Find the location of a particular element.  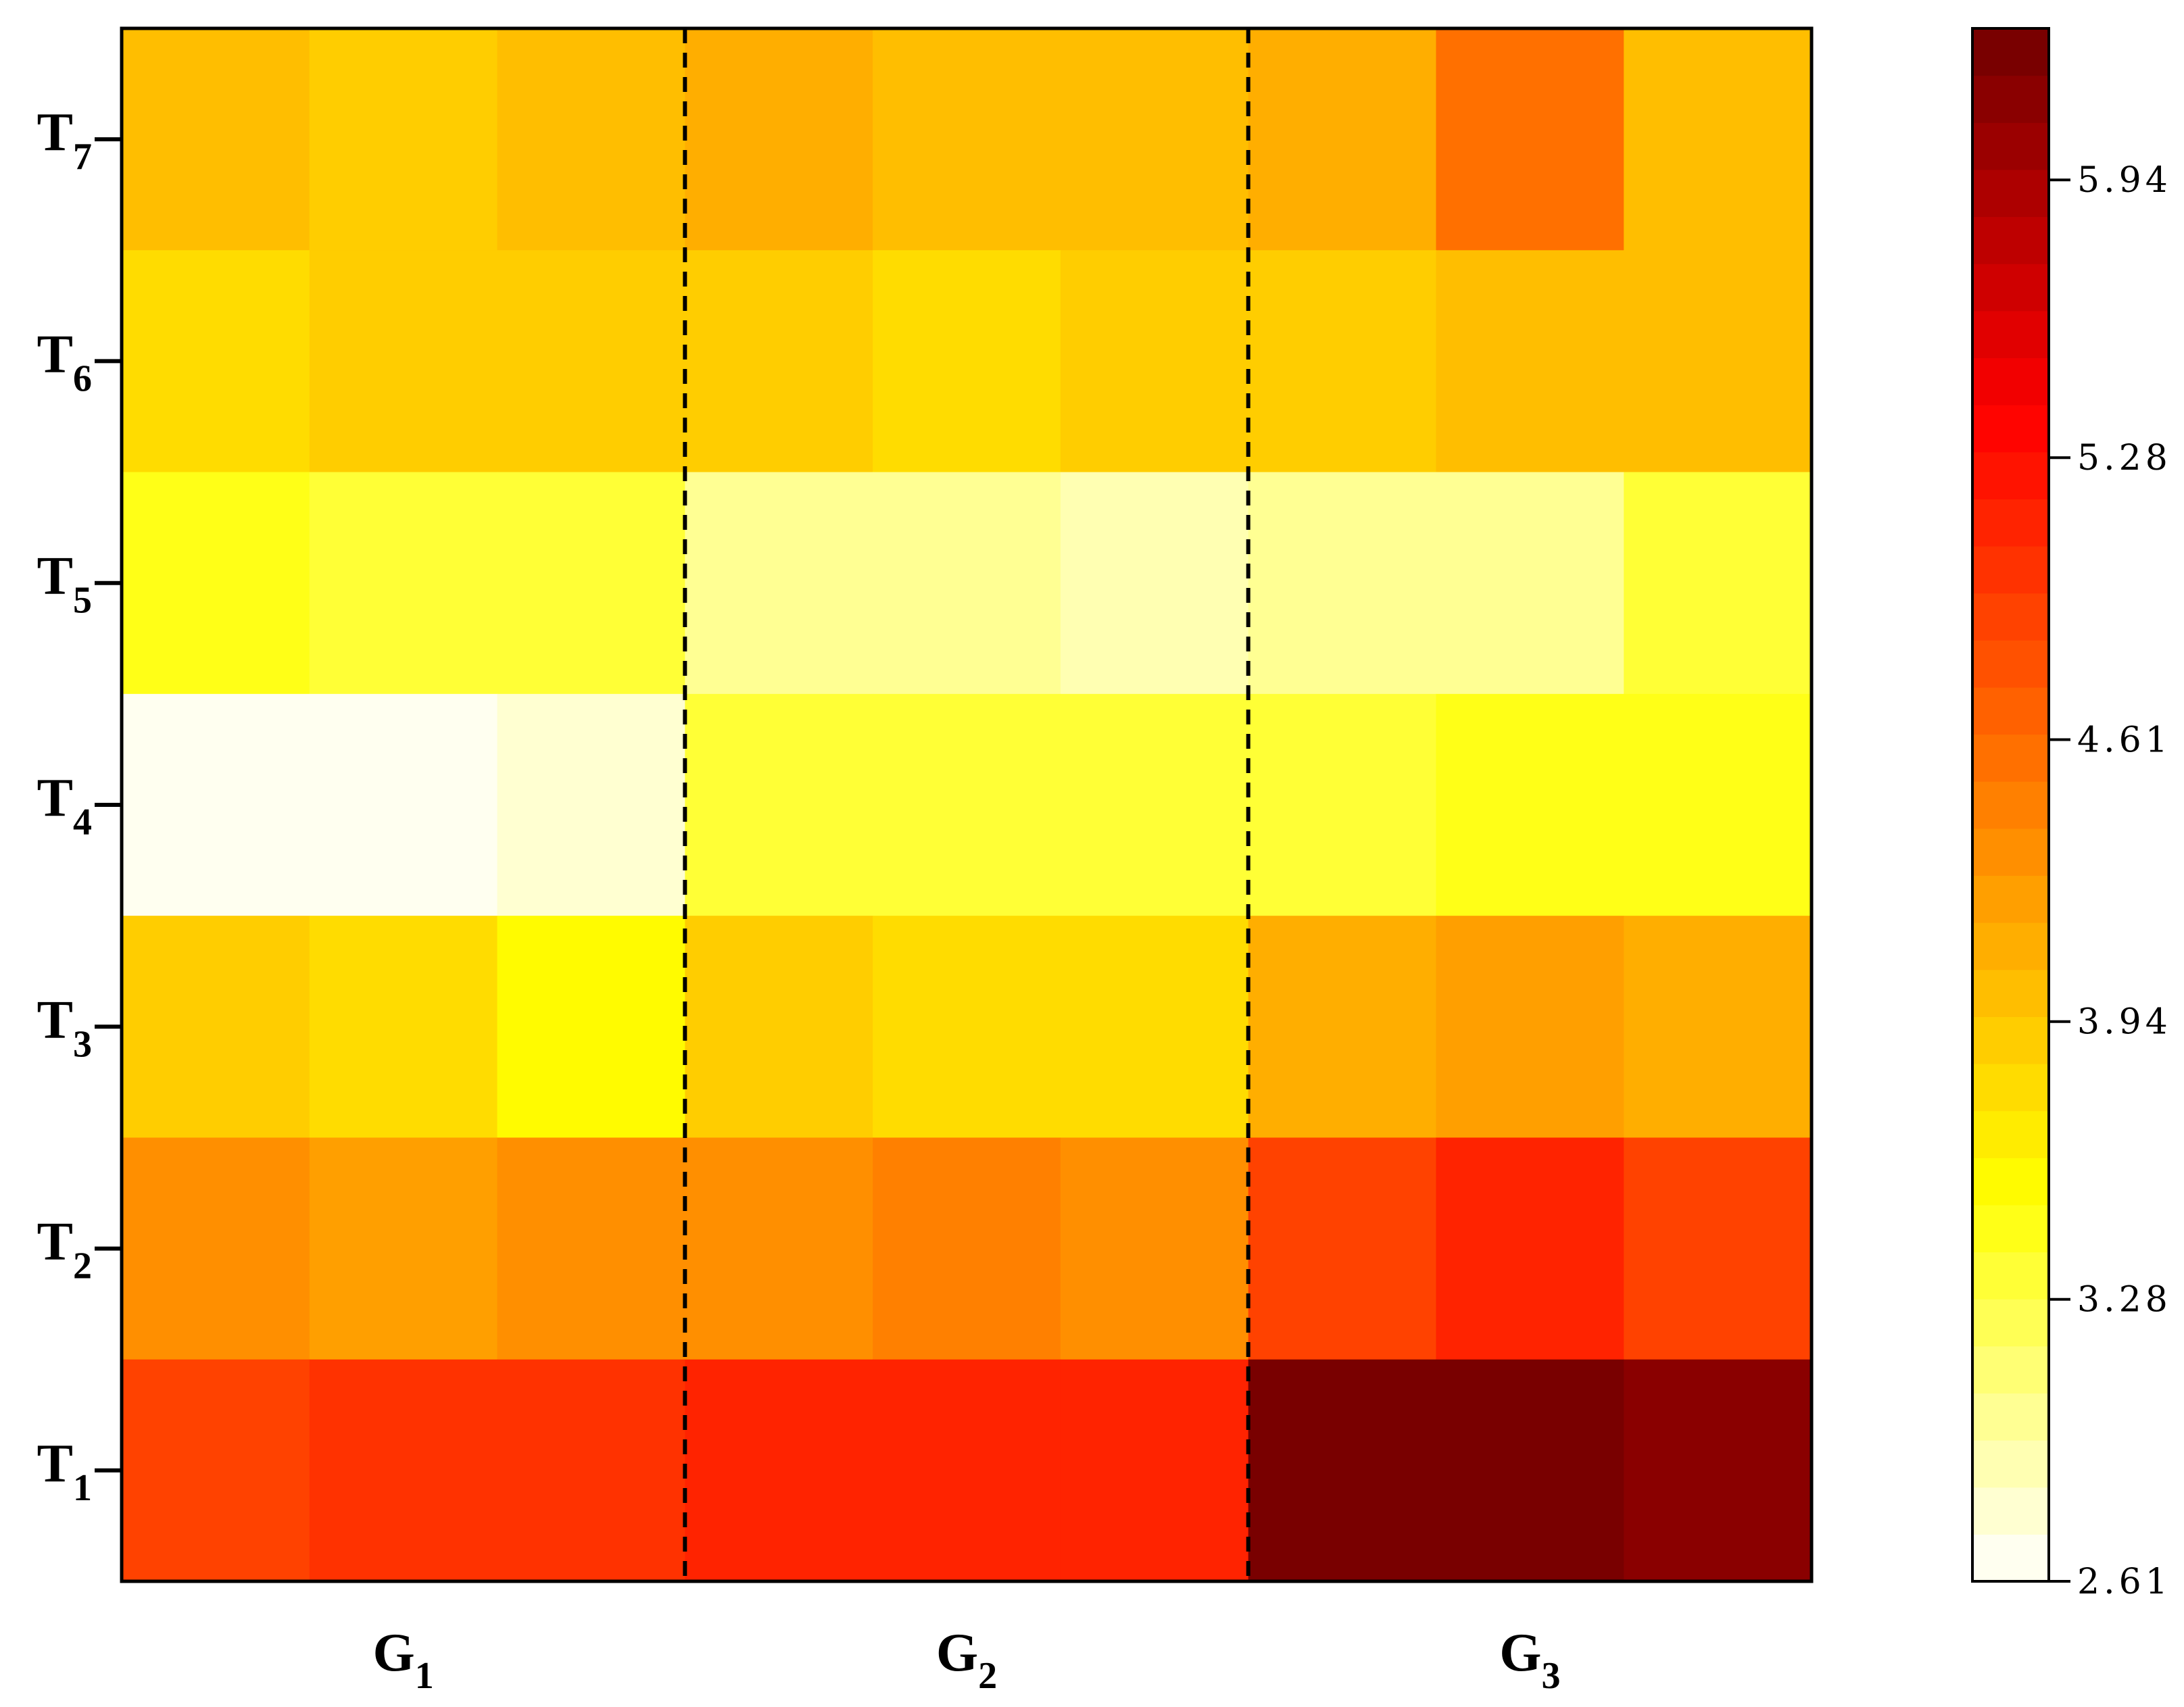

x-group-label-sub: 1 is located at coordinates (424, 1676).